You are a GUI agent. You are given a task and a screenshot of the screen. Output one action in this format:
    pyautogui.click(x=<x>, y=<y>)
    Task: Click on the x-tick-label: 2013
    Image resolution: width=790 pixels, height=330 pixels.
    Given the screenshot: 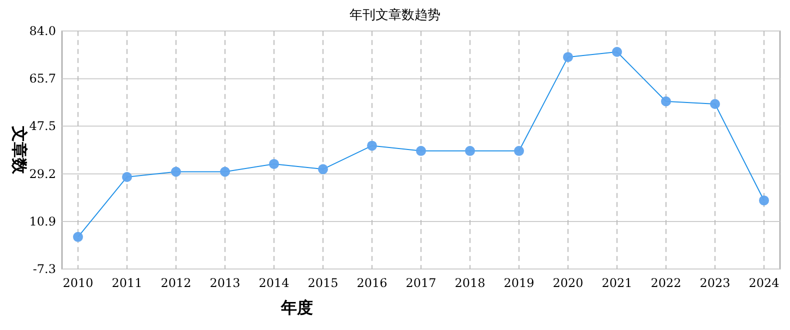 What is the action you would take?
    pyautogui.click(x=225, y=283)
    